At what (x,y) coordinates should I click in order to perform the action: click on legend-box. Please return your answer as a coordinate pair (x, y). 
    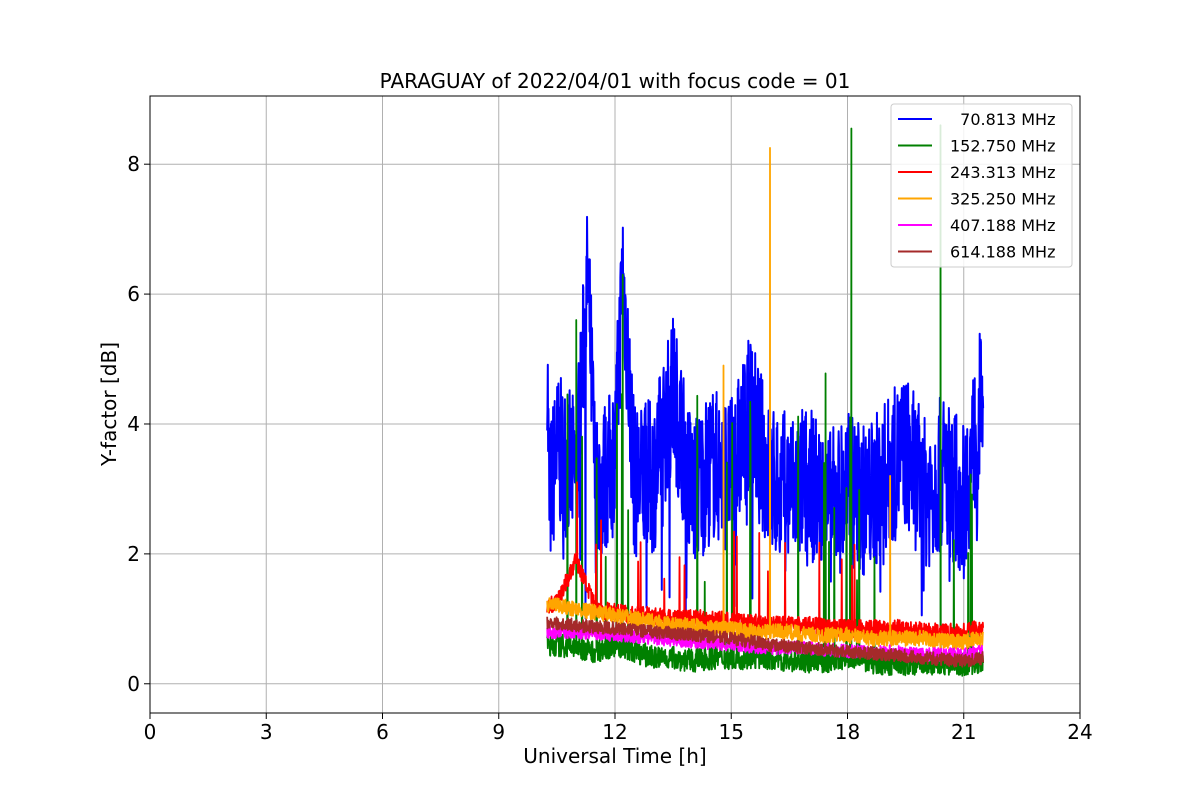
    Looking at the image, I should click on (981, 185).